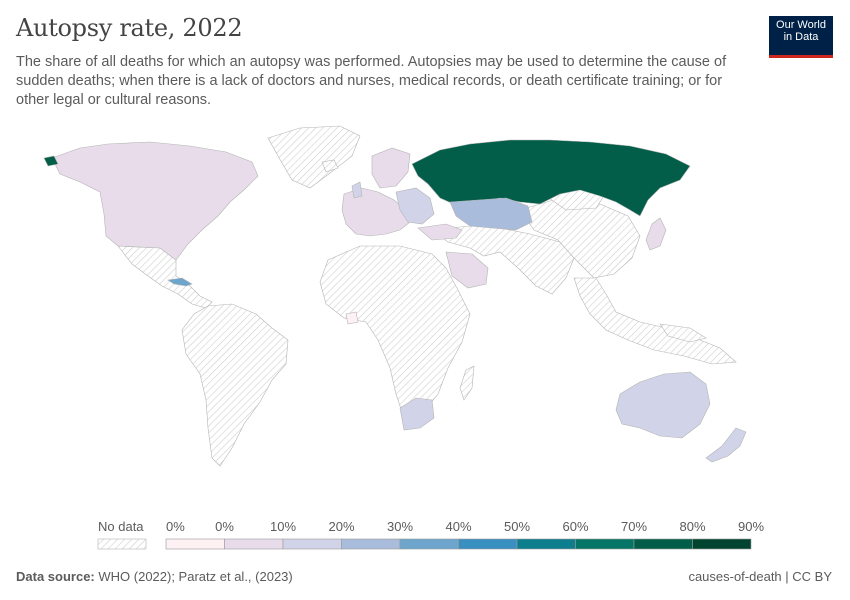 The image size is (850, 600). What do you see at coordinates (634, 526) in the screenshot?
I see `legend-bin-label: 70%` at bounding box center [634, 526].